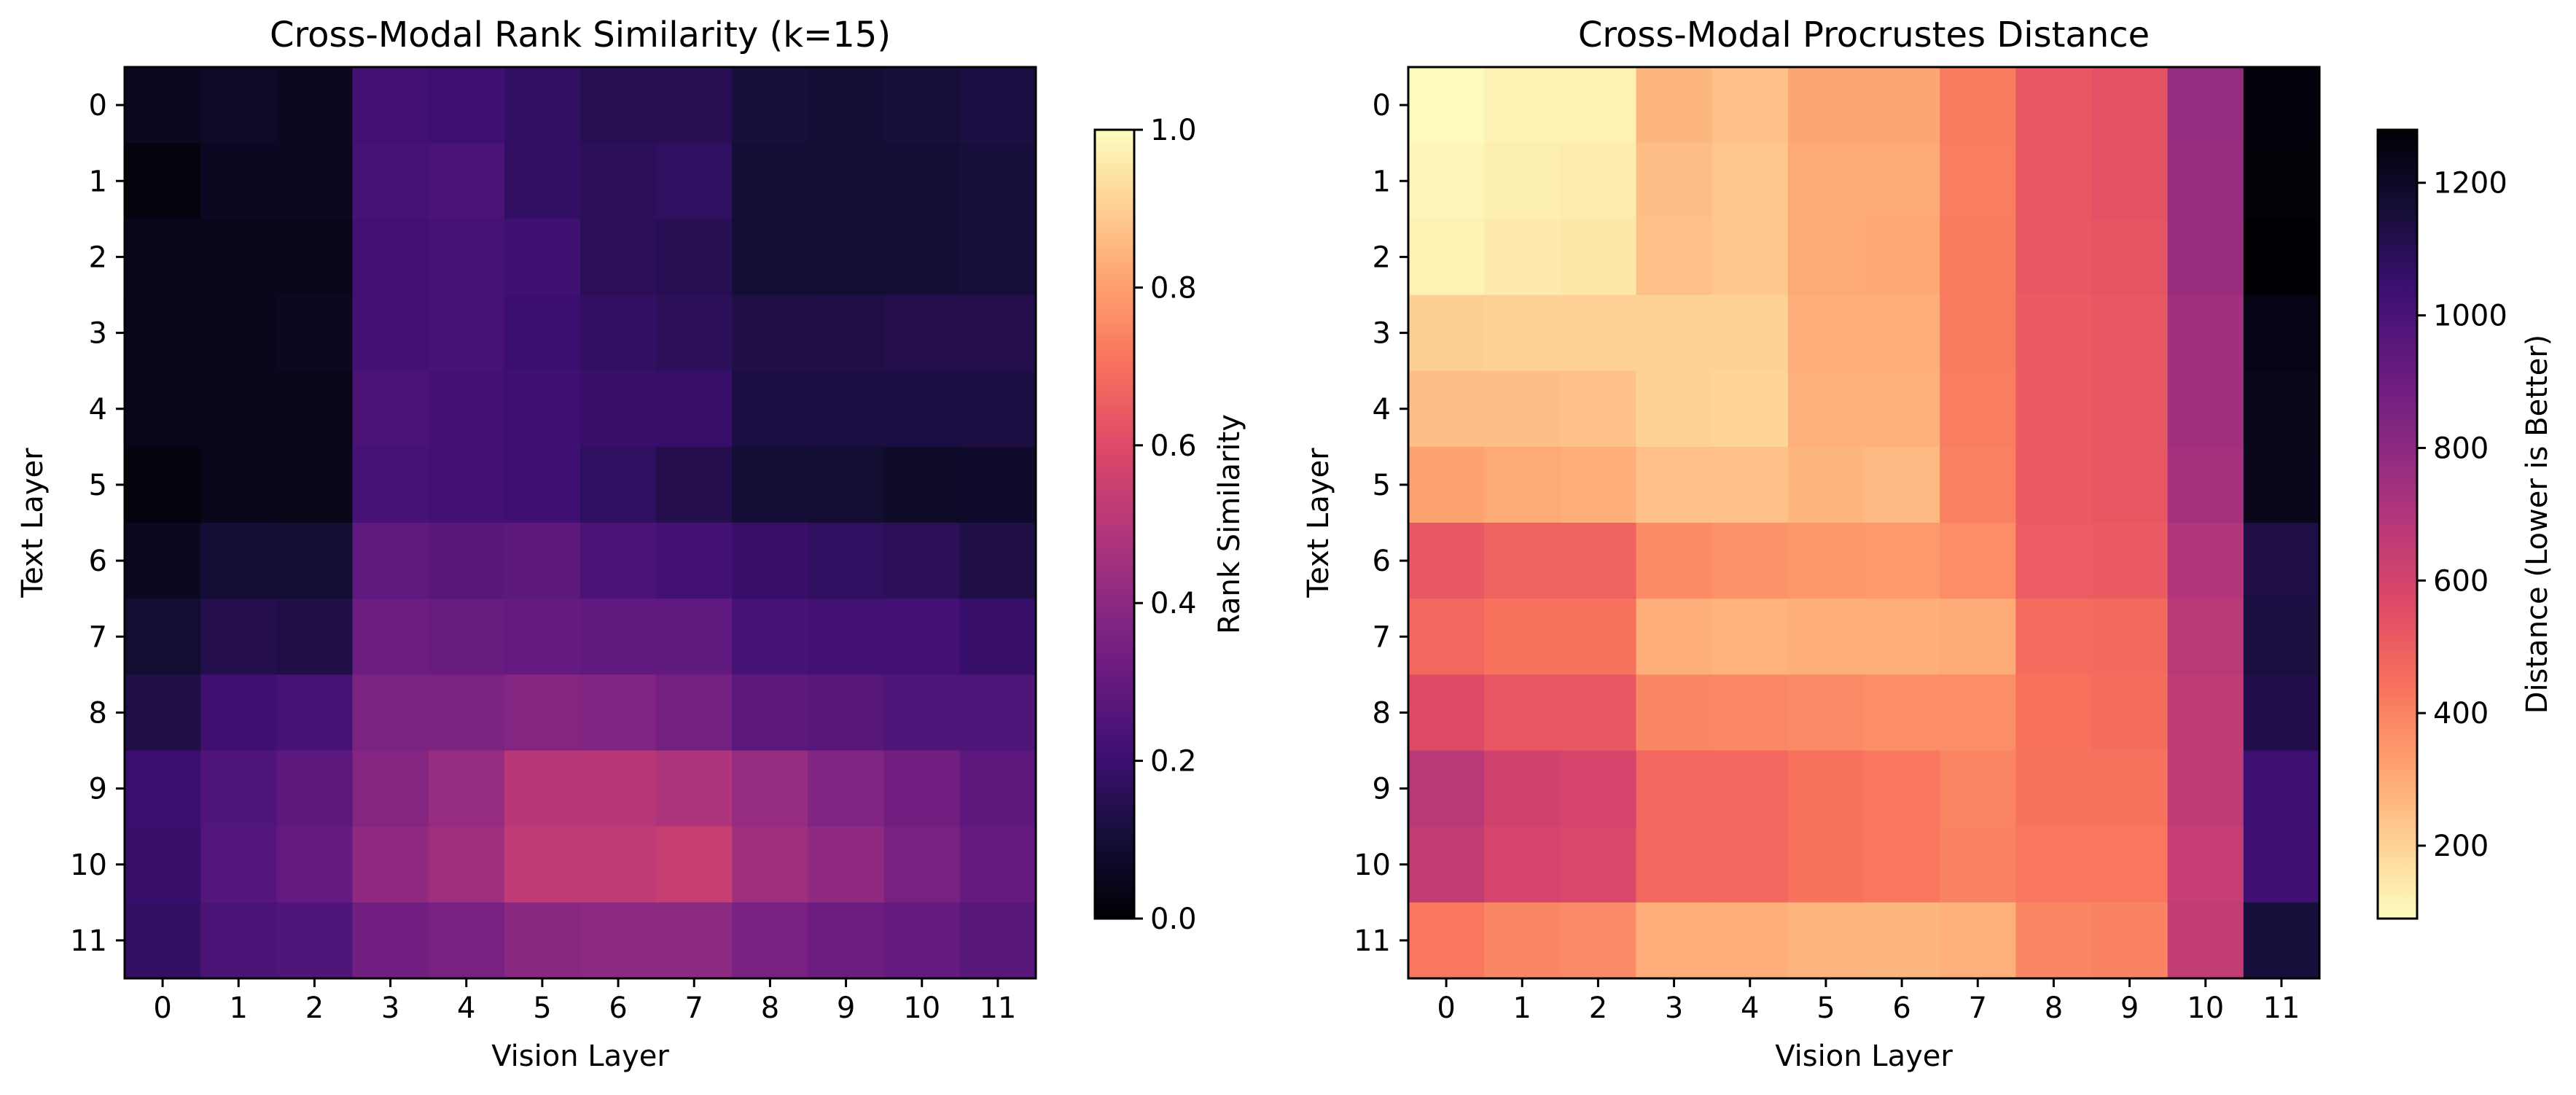 The image size is (2576, 1095). Describe the element at coordinates (1522, 1008) in the screenshot. I see `procrustes-distance-x-tick-label: 1` at that location.